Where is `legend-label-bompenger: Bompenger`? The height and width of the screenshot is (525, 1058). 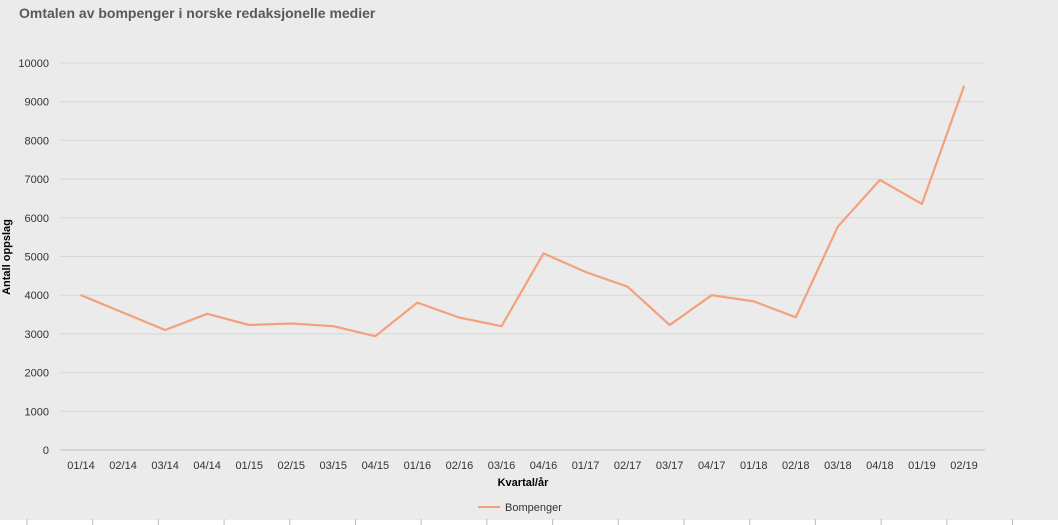 legend-label-bompenger: Bompenger is located at coordinates (533, 508).